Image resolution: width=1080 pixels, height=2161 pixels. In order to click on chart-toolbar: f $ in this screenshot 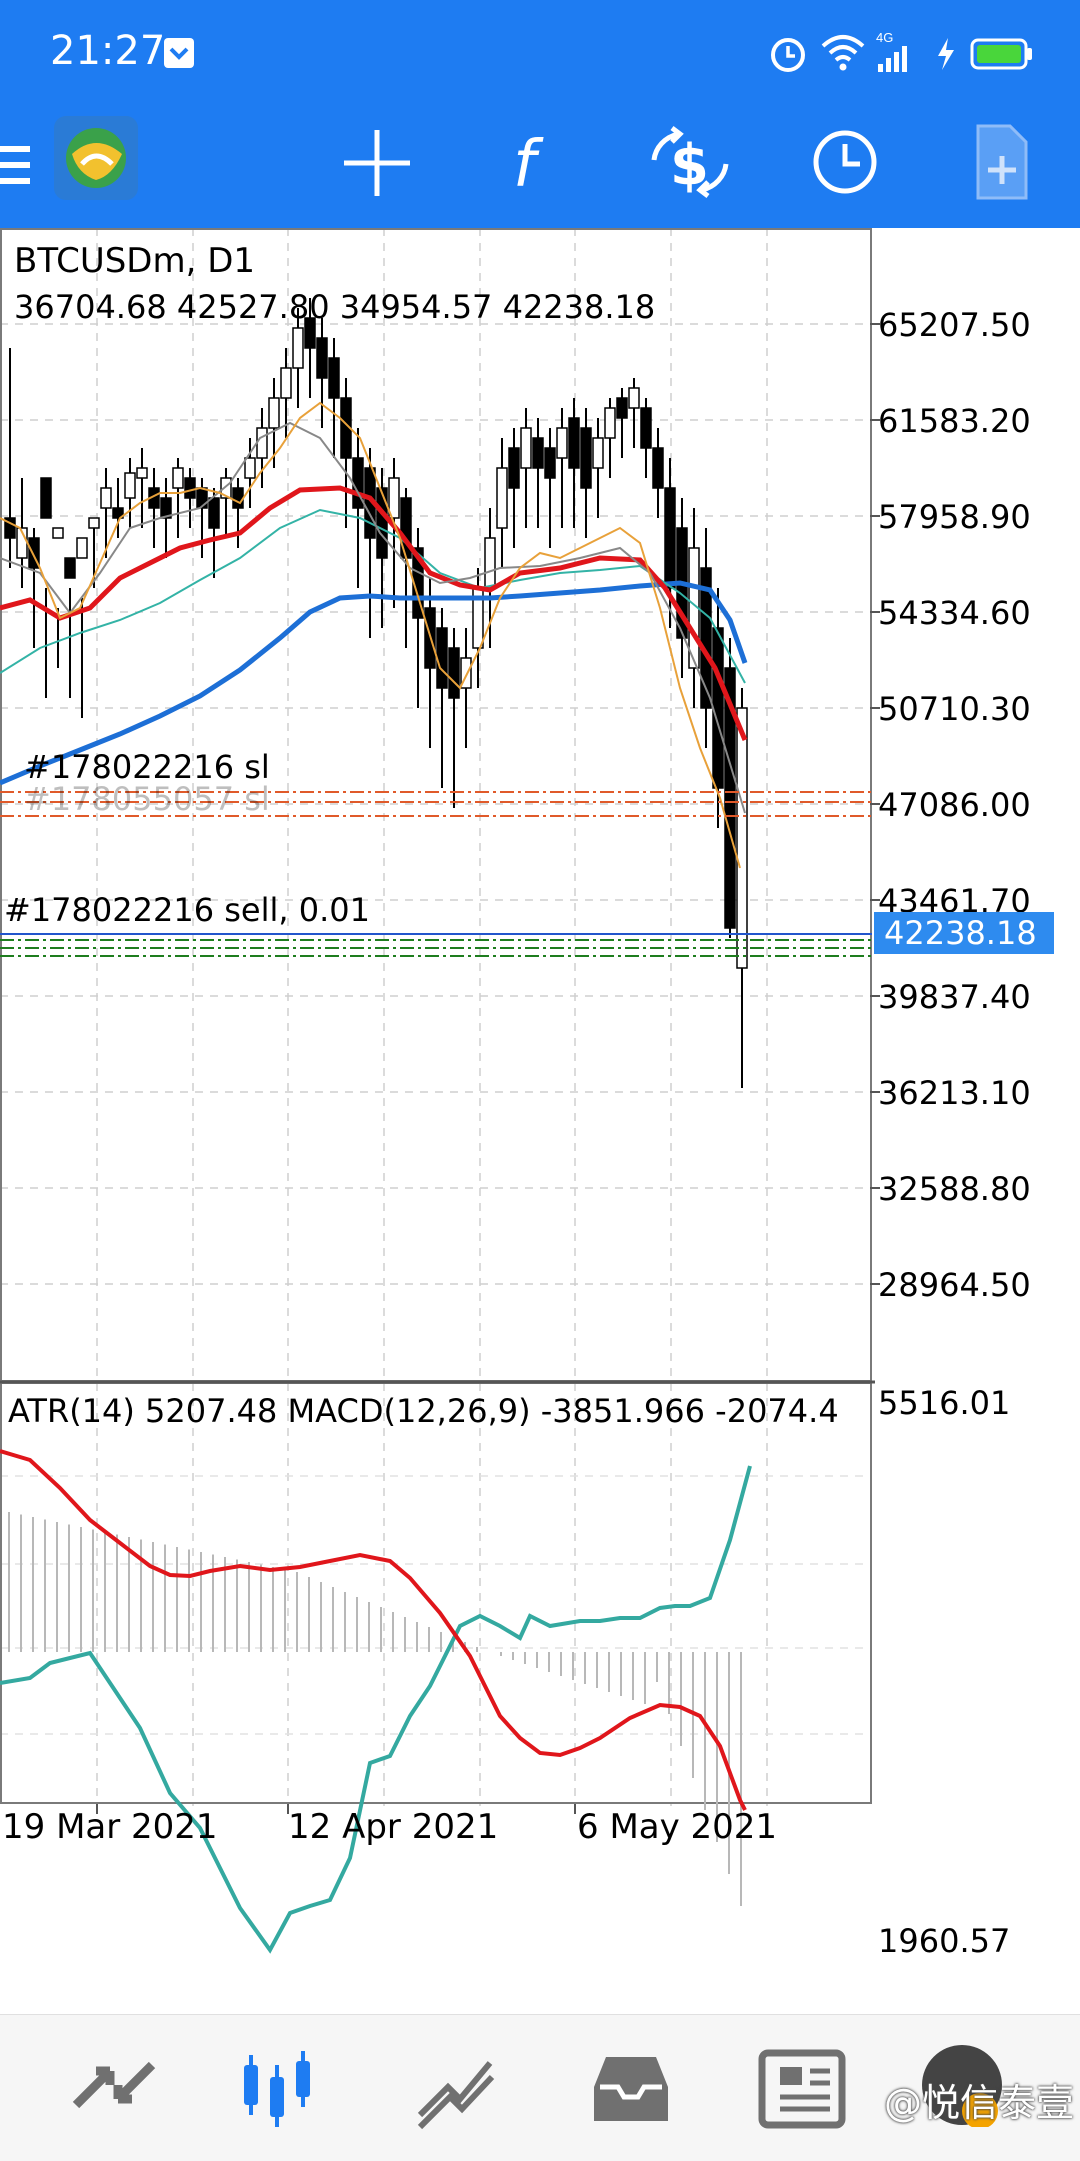, I will do `click(540, 169)`.